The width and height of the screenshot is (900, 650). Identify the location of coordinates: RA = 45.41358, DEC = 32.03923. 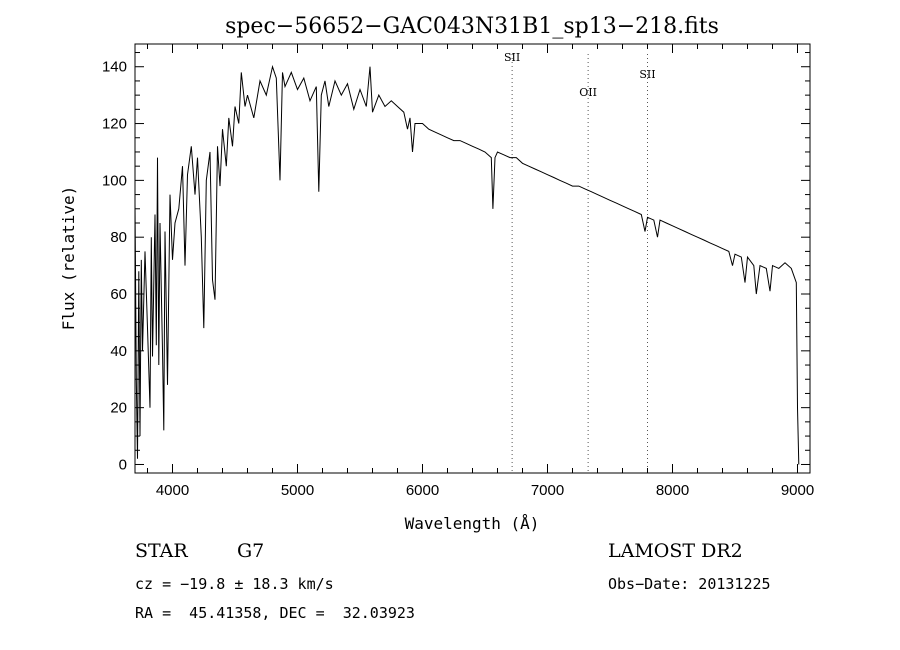
(275, 613).